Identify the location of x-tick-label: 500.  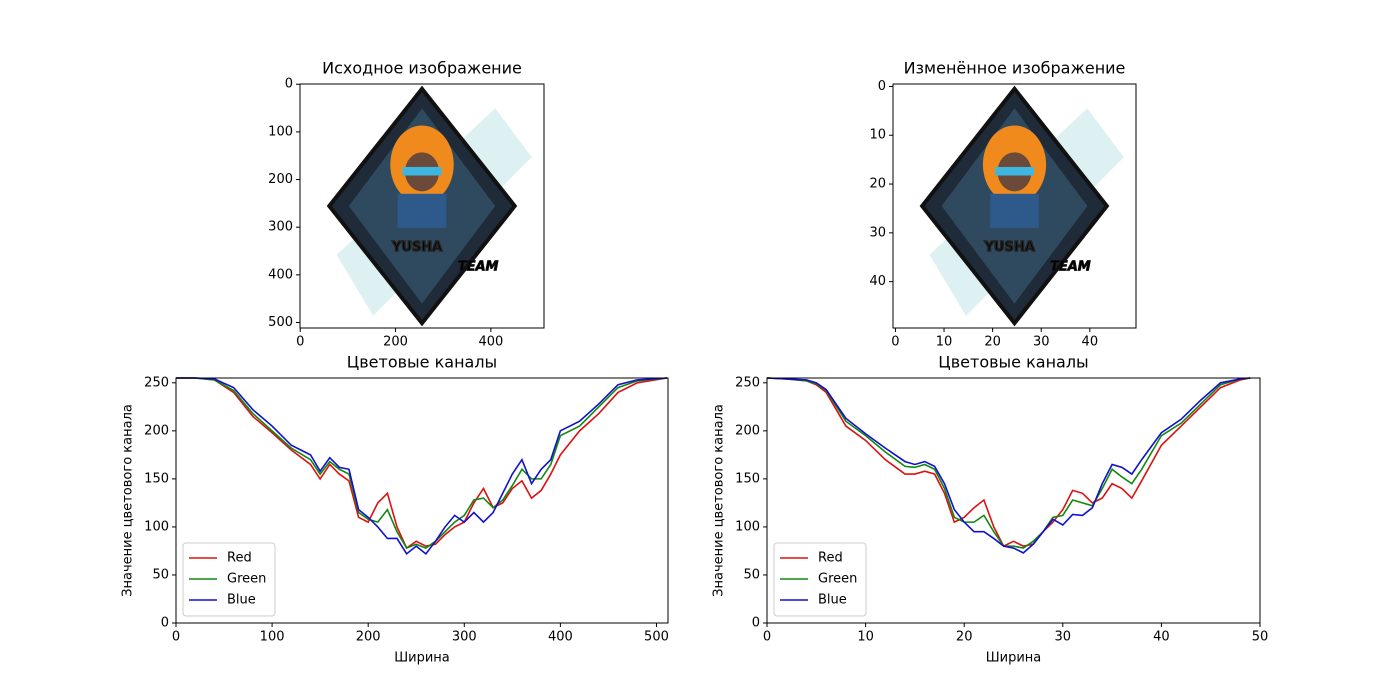
(656, 637).